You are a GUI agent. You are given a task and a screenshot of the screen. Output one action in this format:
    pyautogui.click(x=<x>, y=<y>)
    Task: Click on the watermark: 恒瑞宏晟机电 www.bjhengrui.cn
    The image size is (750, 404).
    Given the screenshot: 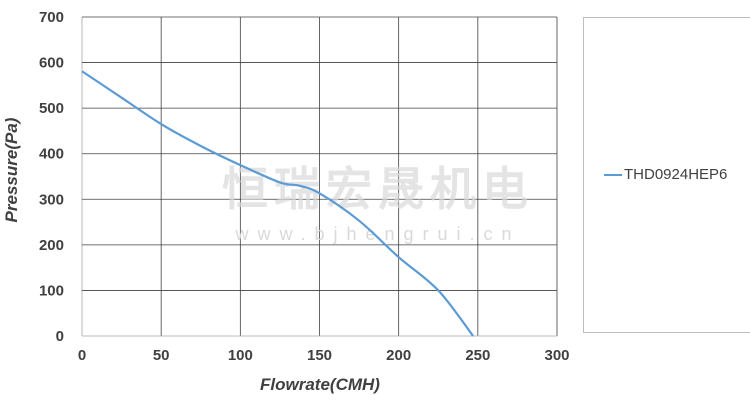 What is the action you would take?
    pyautogui.click(x=378, y=203)
    